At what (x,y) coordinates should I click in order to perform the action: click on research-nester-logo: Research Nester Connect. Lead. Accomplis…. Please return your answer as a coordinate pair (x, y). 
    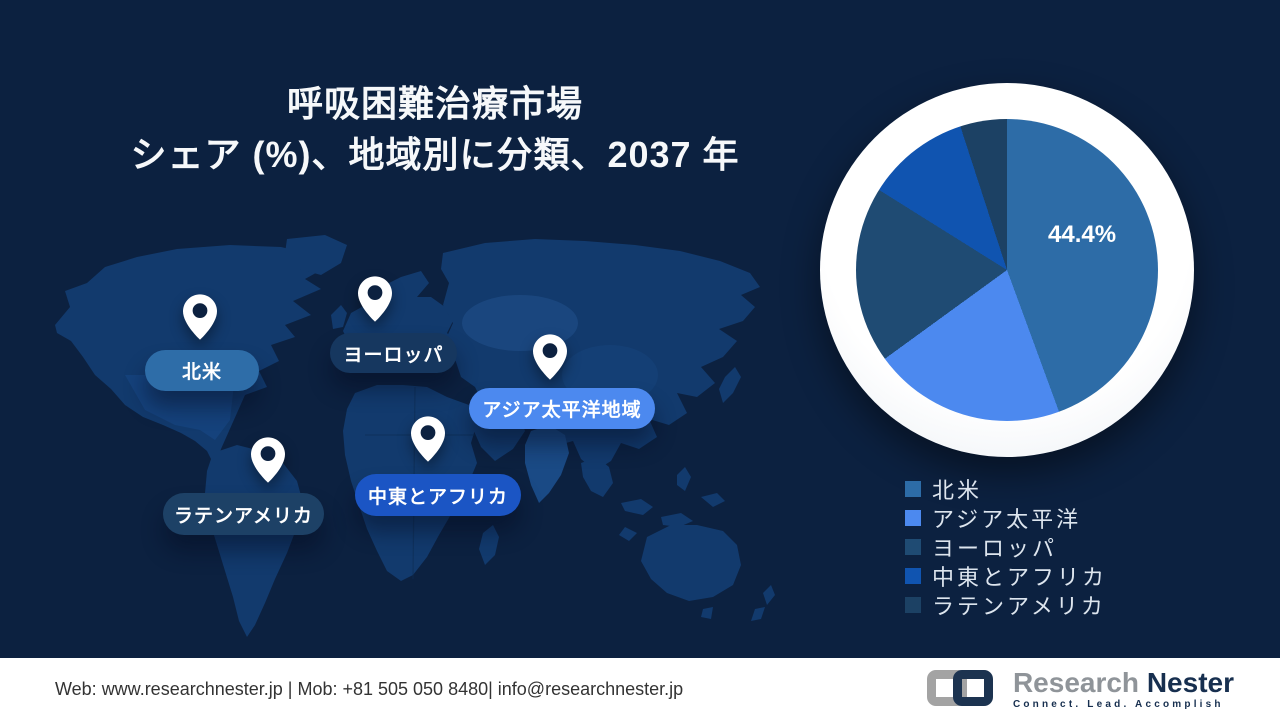
    Looking at the image, I should click on (1080, 689).